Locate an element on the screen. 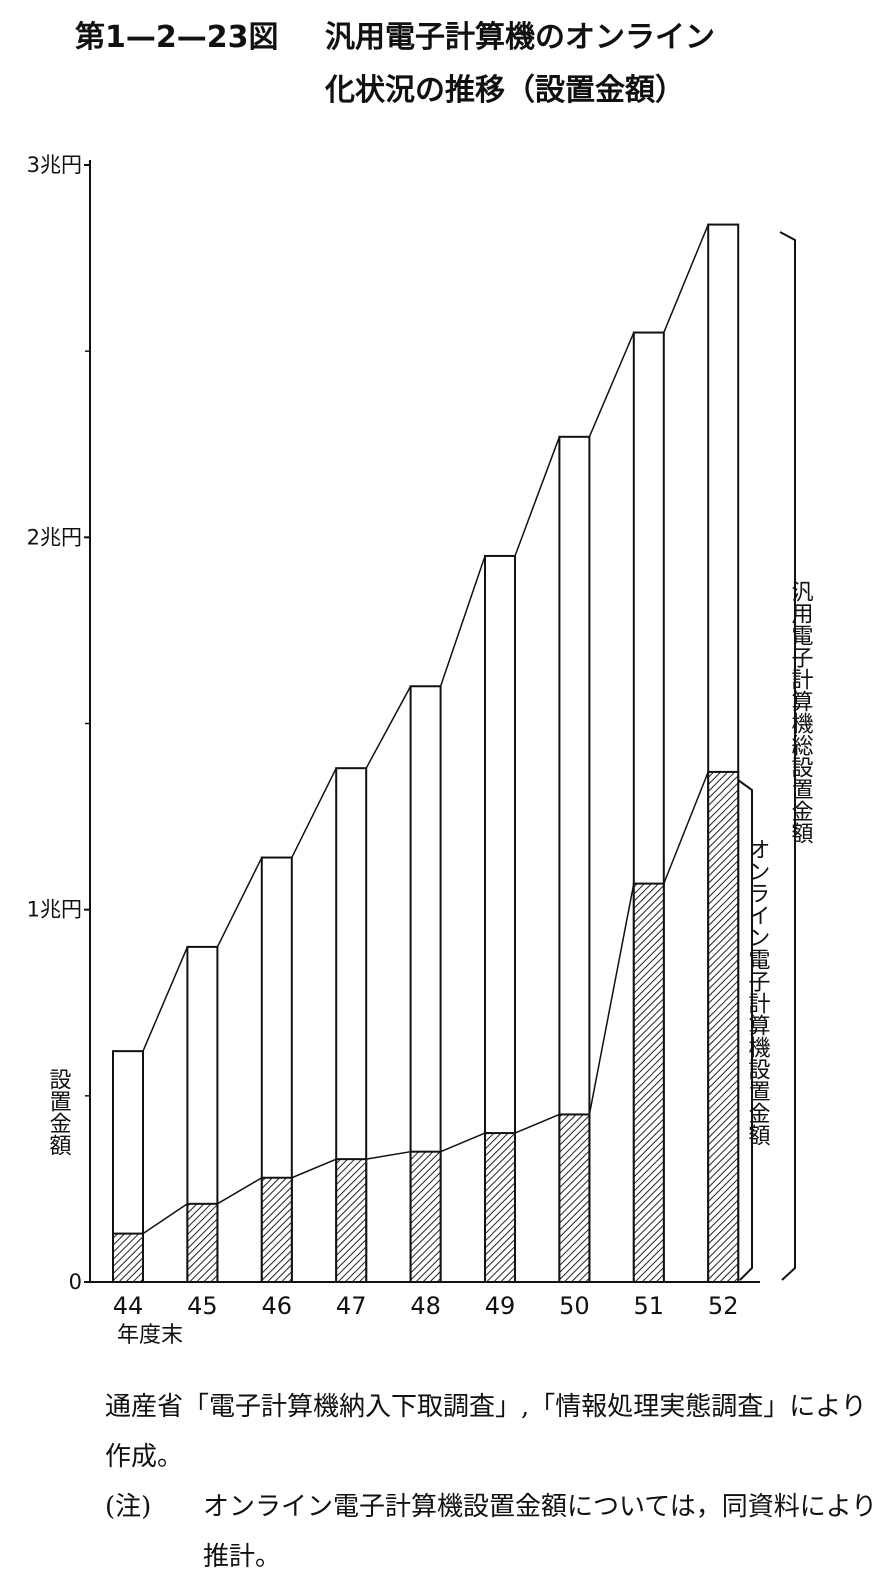 The height and width of the screenshot is (1582, 894). y-tick-label: 1兆円 is located at coordinates (54, 910).